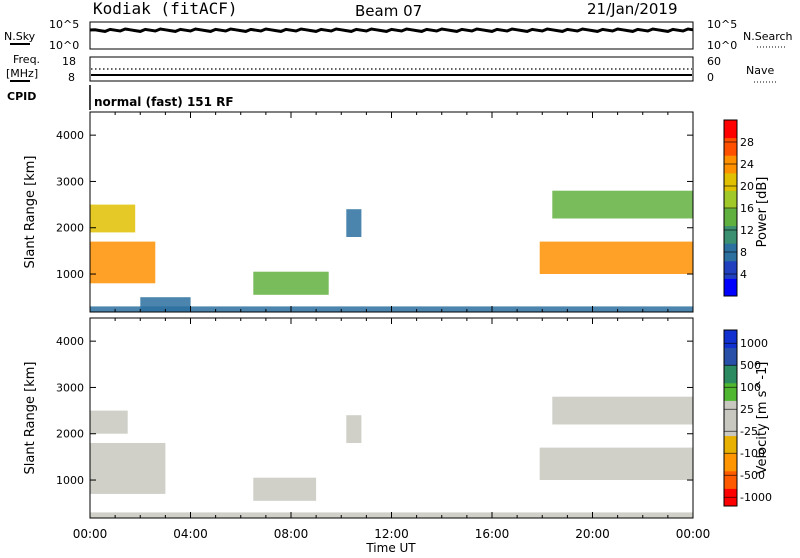  I want to click on colorbar-tick-label: 20, so click(747, 186).